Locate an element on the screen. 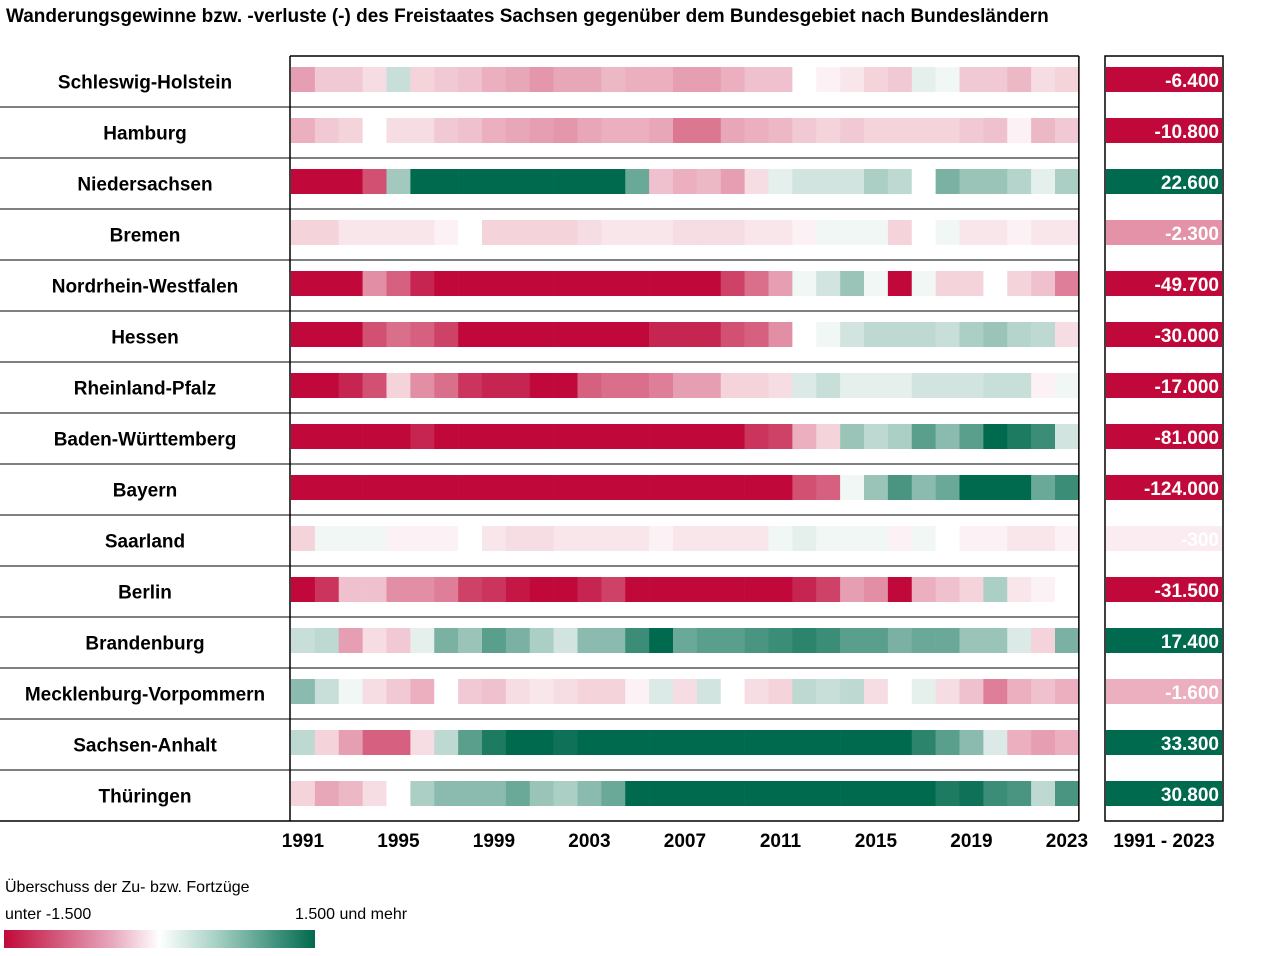 Image resolution: width=1265 pixels, height=956 pixels. row-label: Saarland is located at coordinates (145, 542).